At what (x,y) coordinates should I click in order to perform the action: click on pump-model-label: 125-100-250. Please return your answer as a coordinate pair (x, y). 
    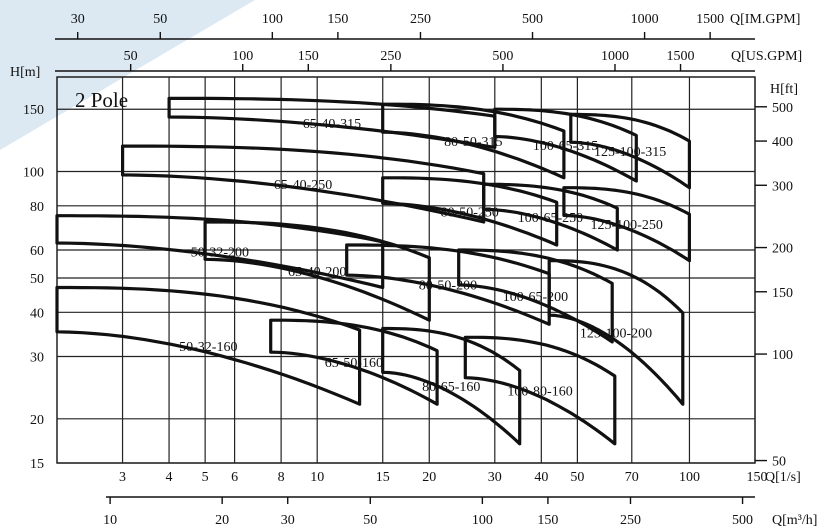
    Looking at the image, I should click on (627, 225).